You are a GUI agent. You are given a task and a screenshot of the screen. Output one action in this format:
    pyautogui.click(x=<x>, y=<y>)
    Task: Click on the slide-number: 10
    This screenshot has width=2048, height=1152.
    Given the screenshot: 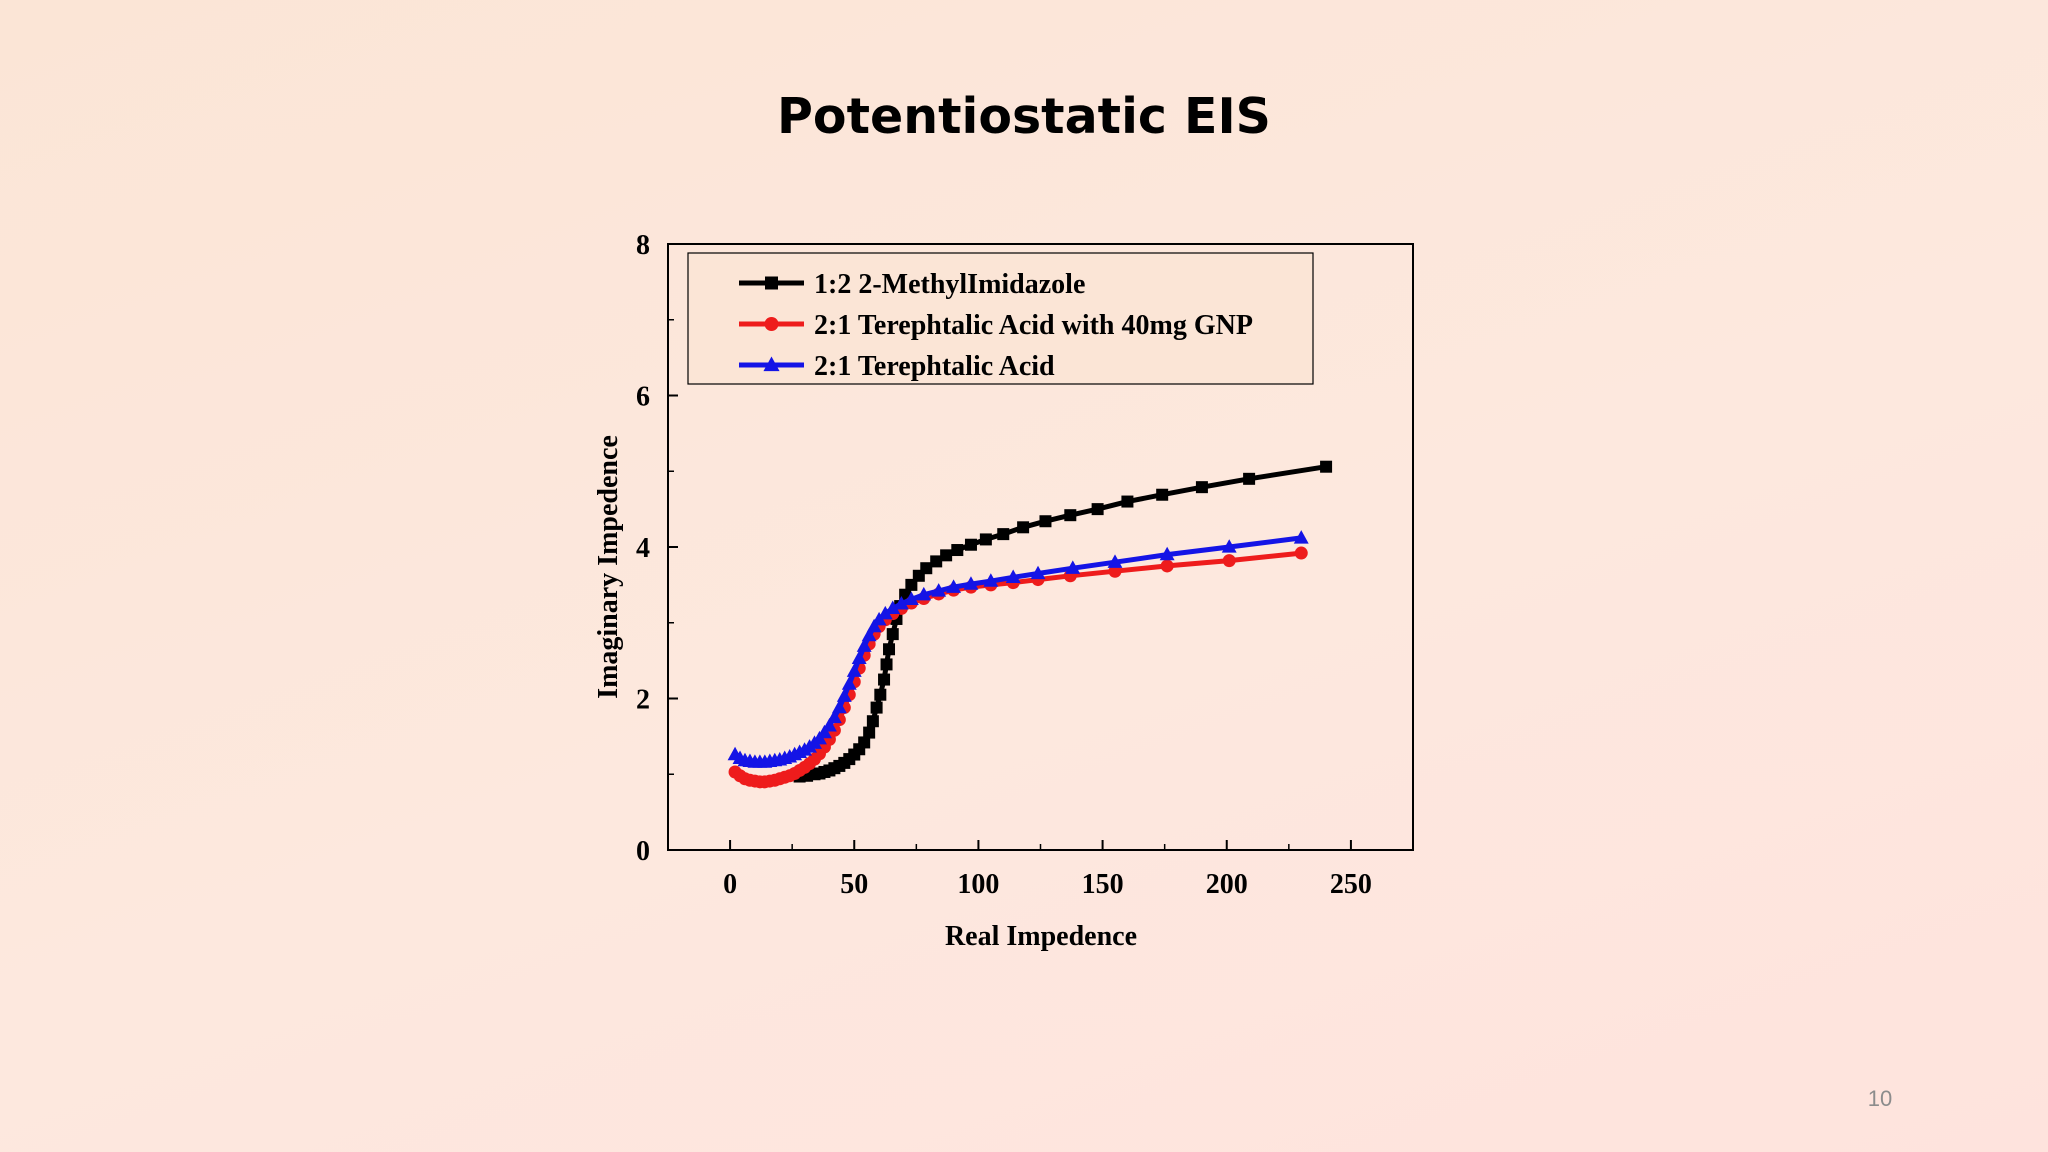 What is the action you would take?
    pyautogui.click(x=1880, y=1098)
    